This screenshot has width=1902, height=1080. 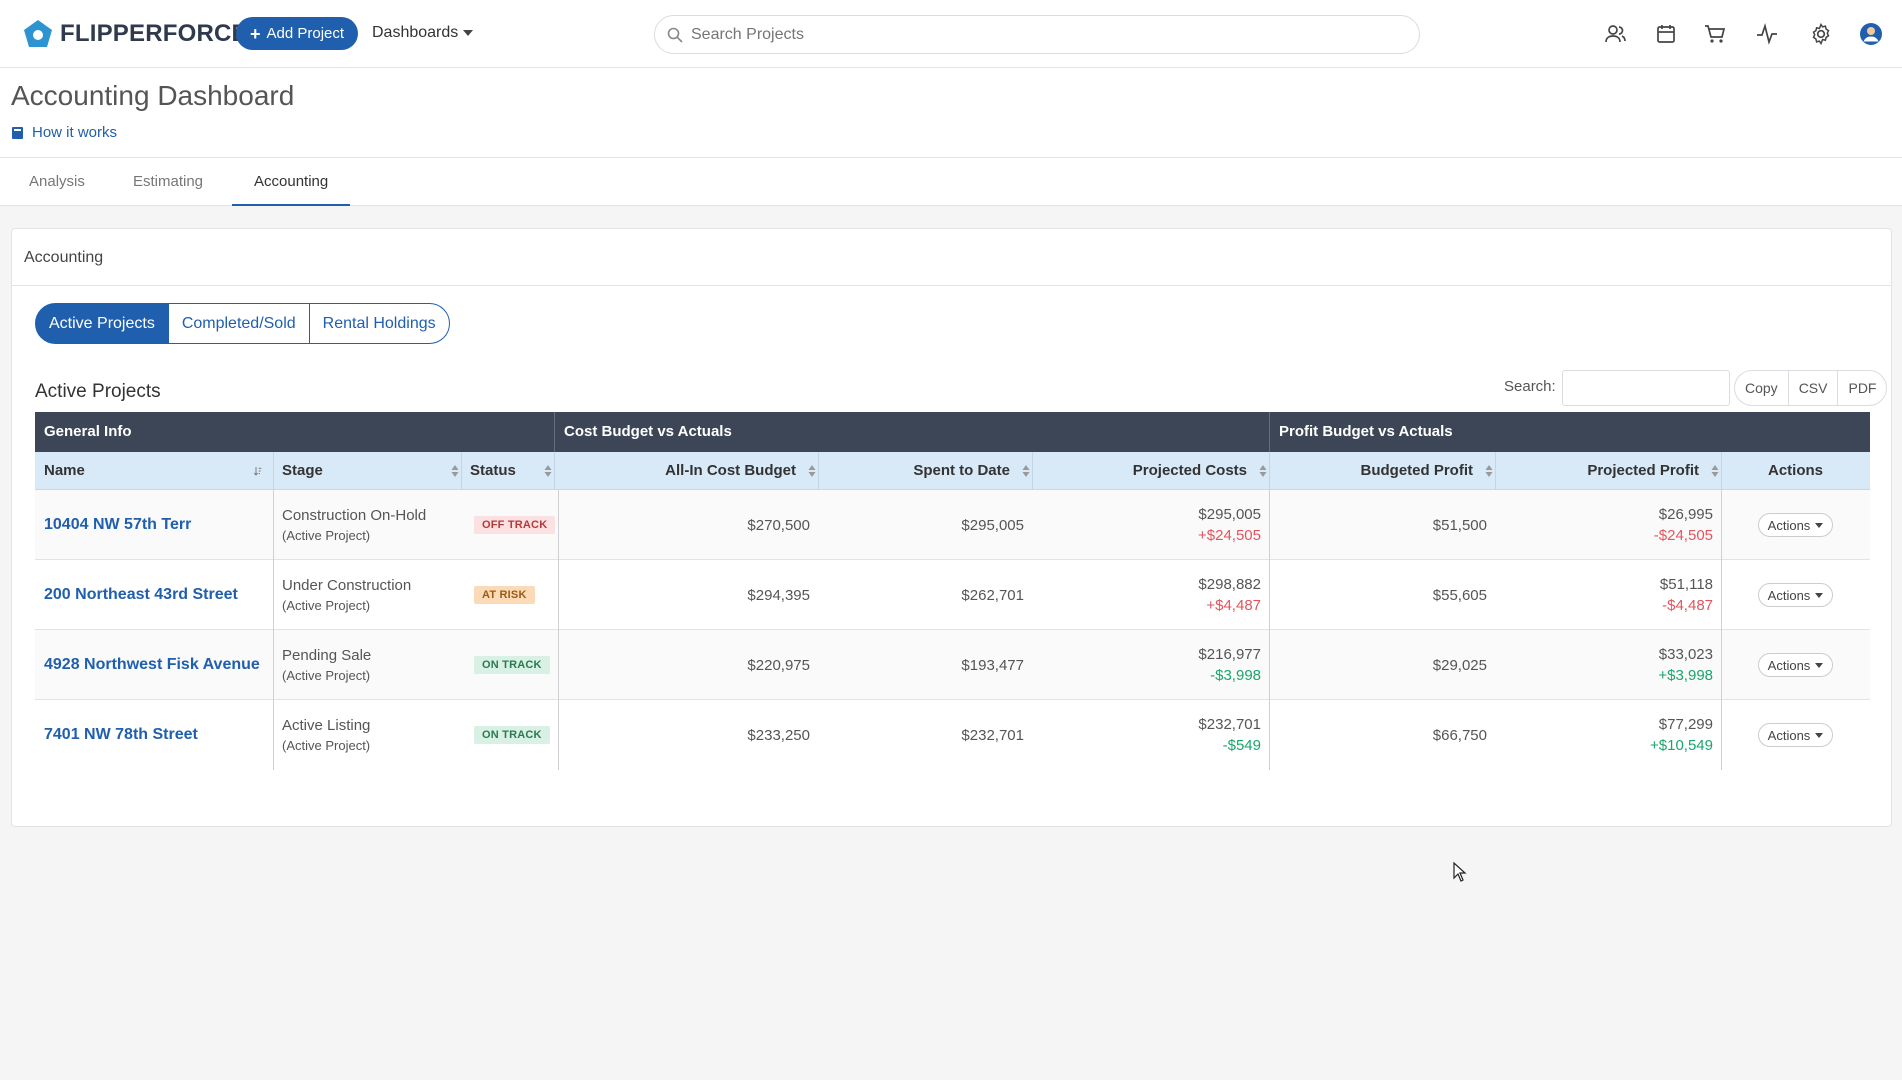 I want to click on spent-value: $262,701, so click(x=992, y=595).